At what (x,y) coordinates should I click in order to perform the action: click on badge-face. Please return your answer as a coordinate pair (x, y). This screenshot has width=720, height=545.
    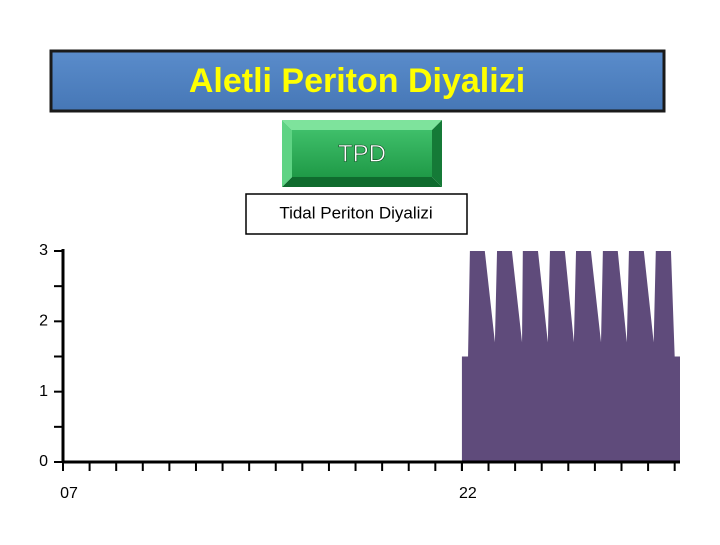
    Looking at the image, I should click on (362, 153).